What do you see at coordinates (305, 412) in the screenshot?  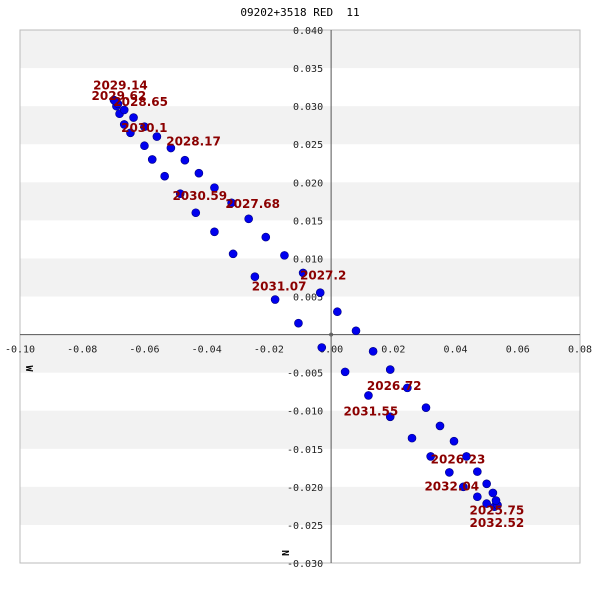 I see `y-tick-label: -0.010` at bounding box center [305, 412].